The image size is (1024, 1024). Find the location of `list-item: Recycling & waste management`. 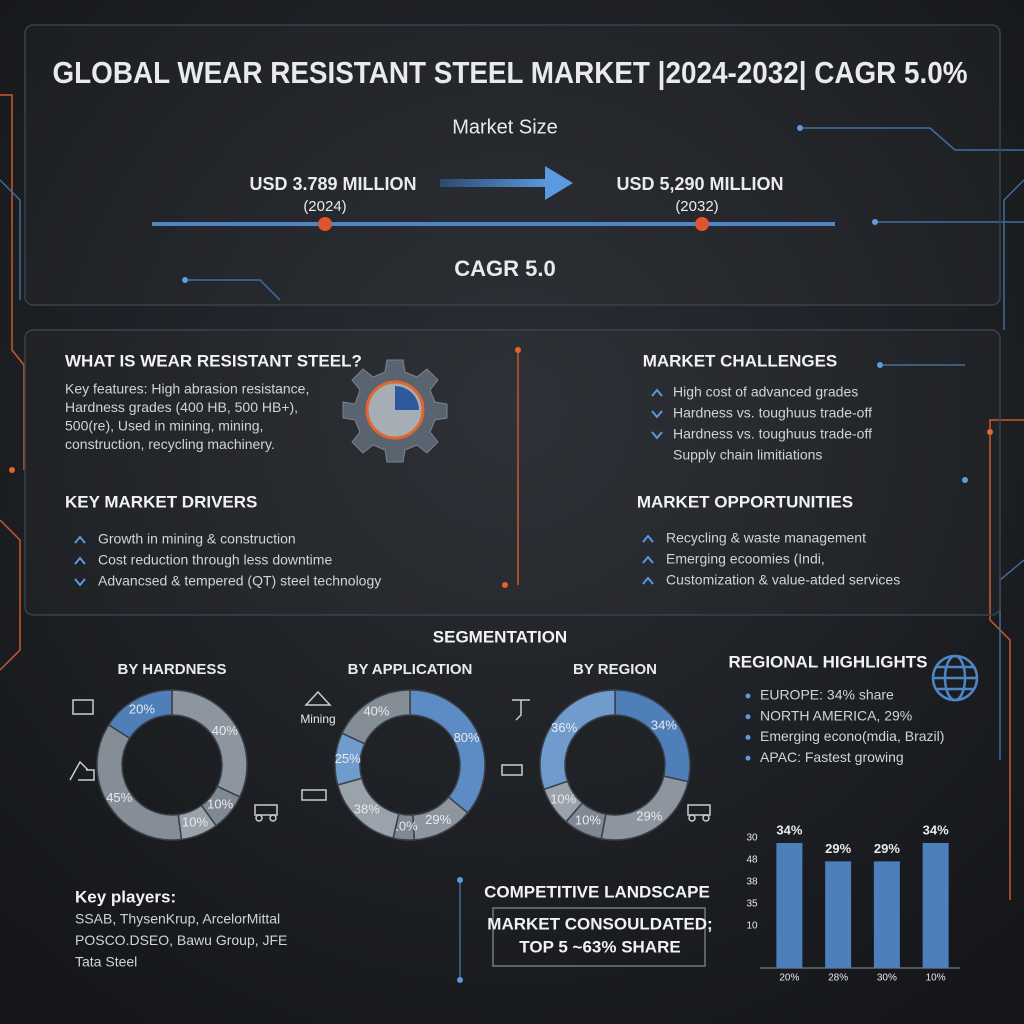

list-item: Recycling & waste management is located at coordinates (766, 538).